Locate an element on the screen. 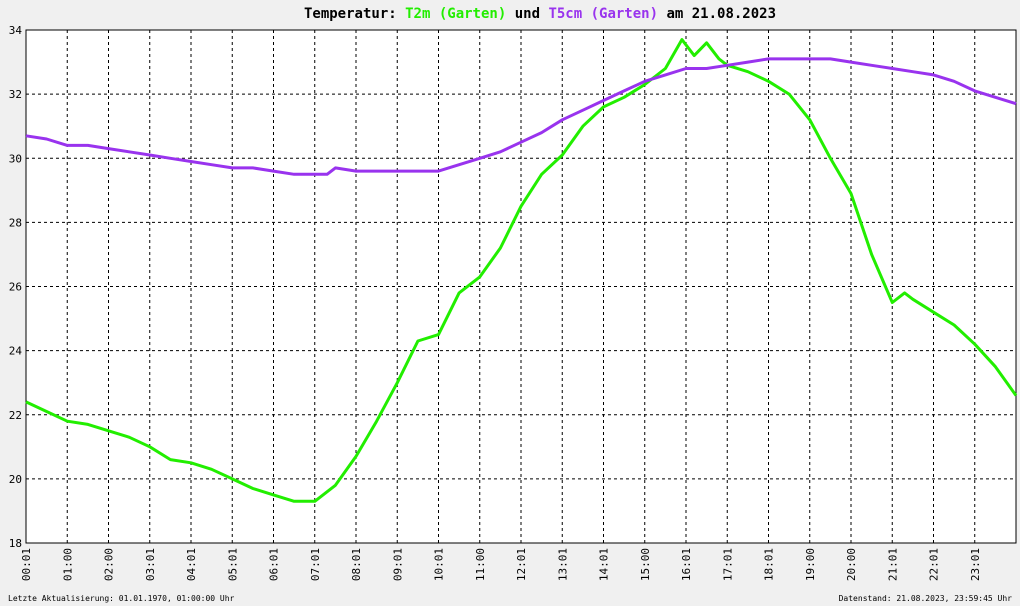 This screenshot has height=606, width=1020. y-tick-label: 20 is located at coordinates (15, 479).